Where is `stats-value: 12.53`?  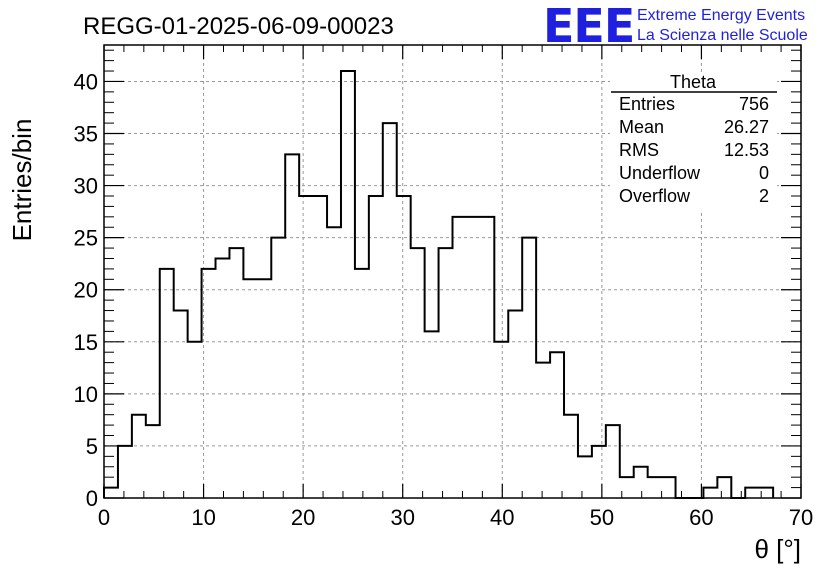 stats-value: 12.53 is located at coordinates (746, 150).